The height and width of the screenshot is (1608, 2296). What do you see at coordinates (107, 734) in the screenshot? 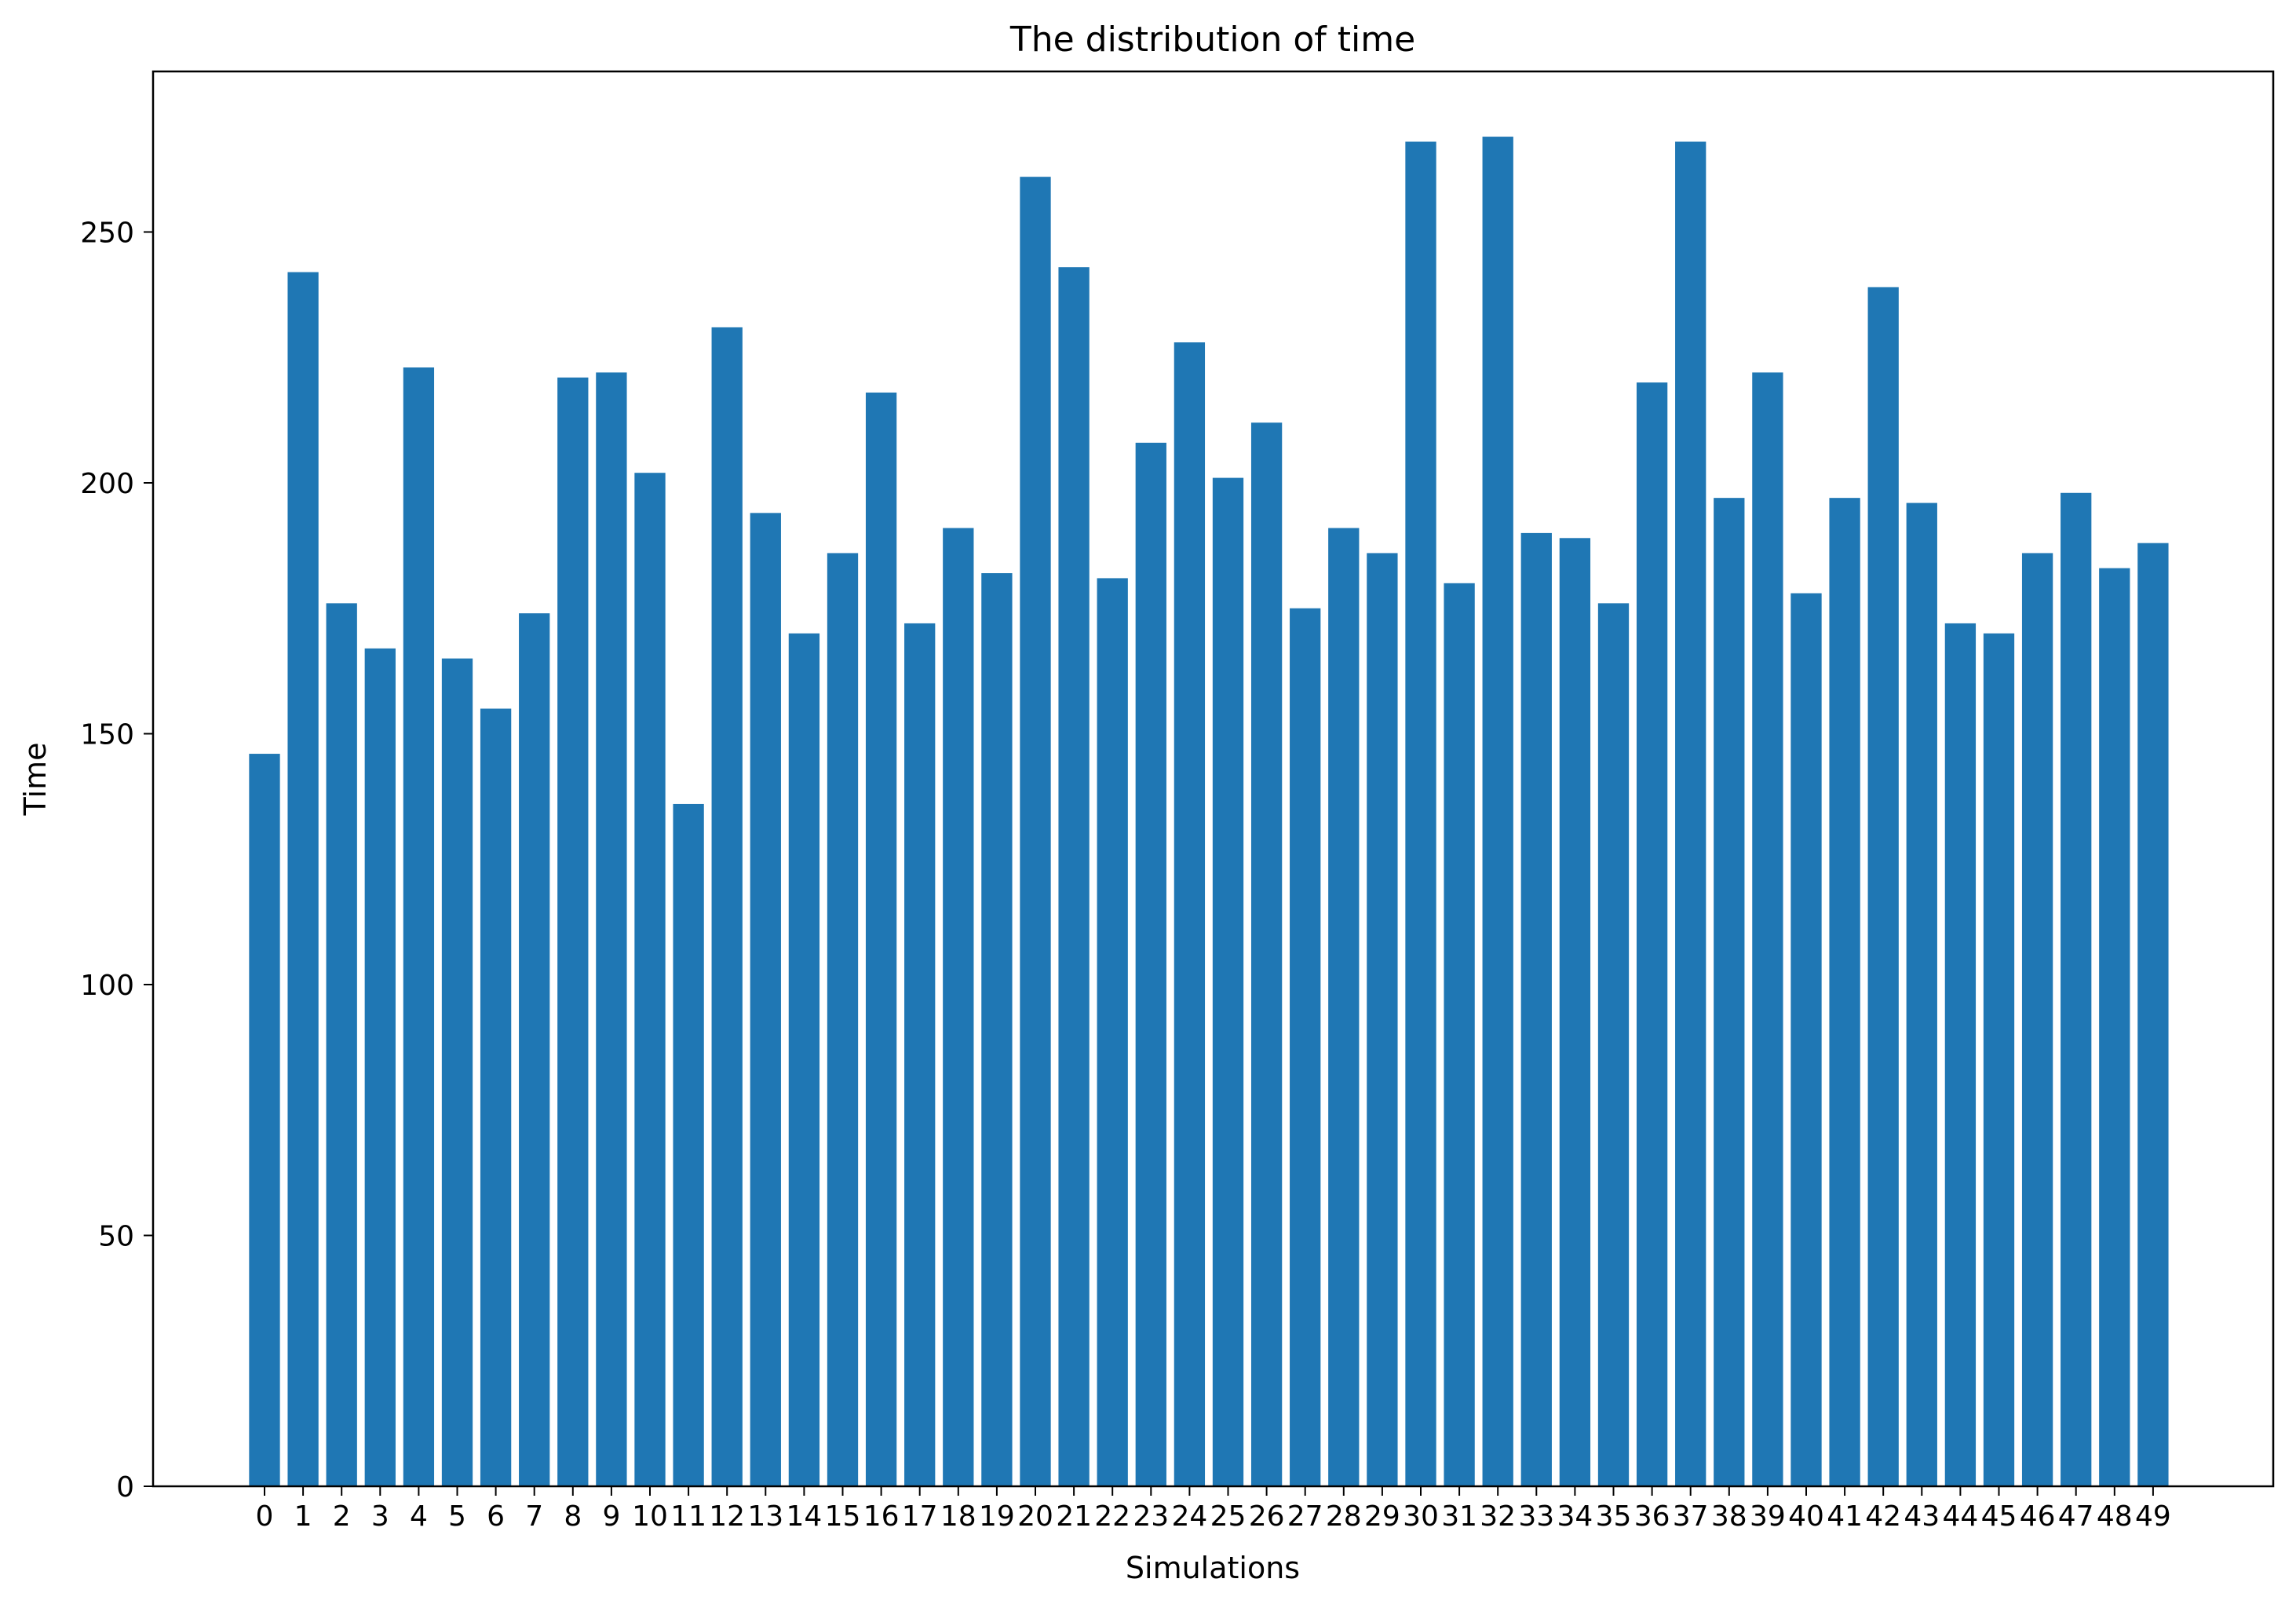
I see `y-tick-label: 150` at bounding box center [107, 734].